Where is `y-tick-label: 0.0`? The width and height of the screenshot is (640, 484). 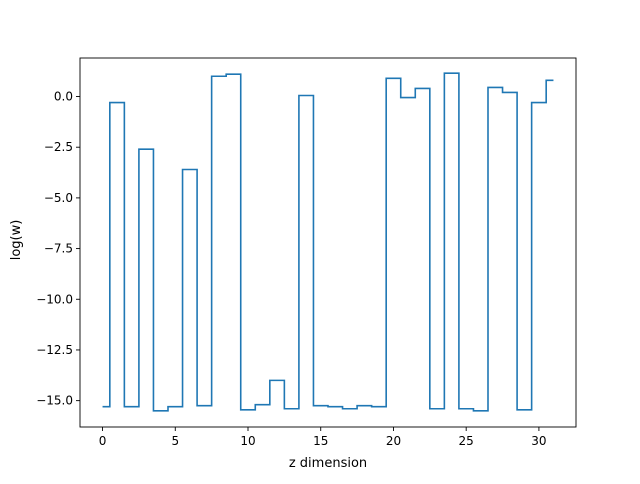
y-tick-label: 0.0 is located at coordinates (63, 97).